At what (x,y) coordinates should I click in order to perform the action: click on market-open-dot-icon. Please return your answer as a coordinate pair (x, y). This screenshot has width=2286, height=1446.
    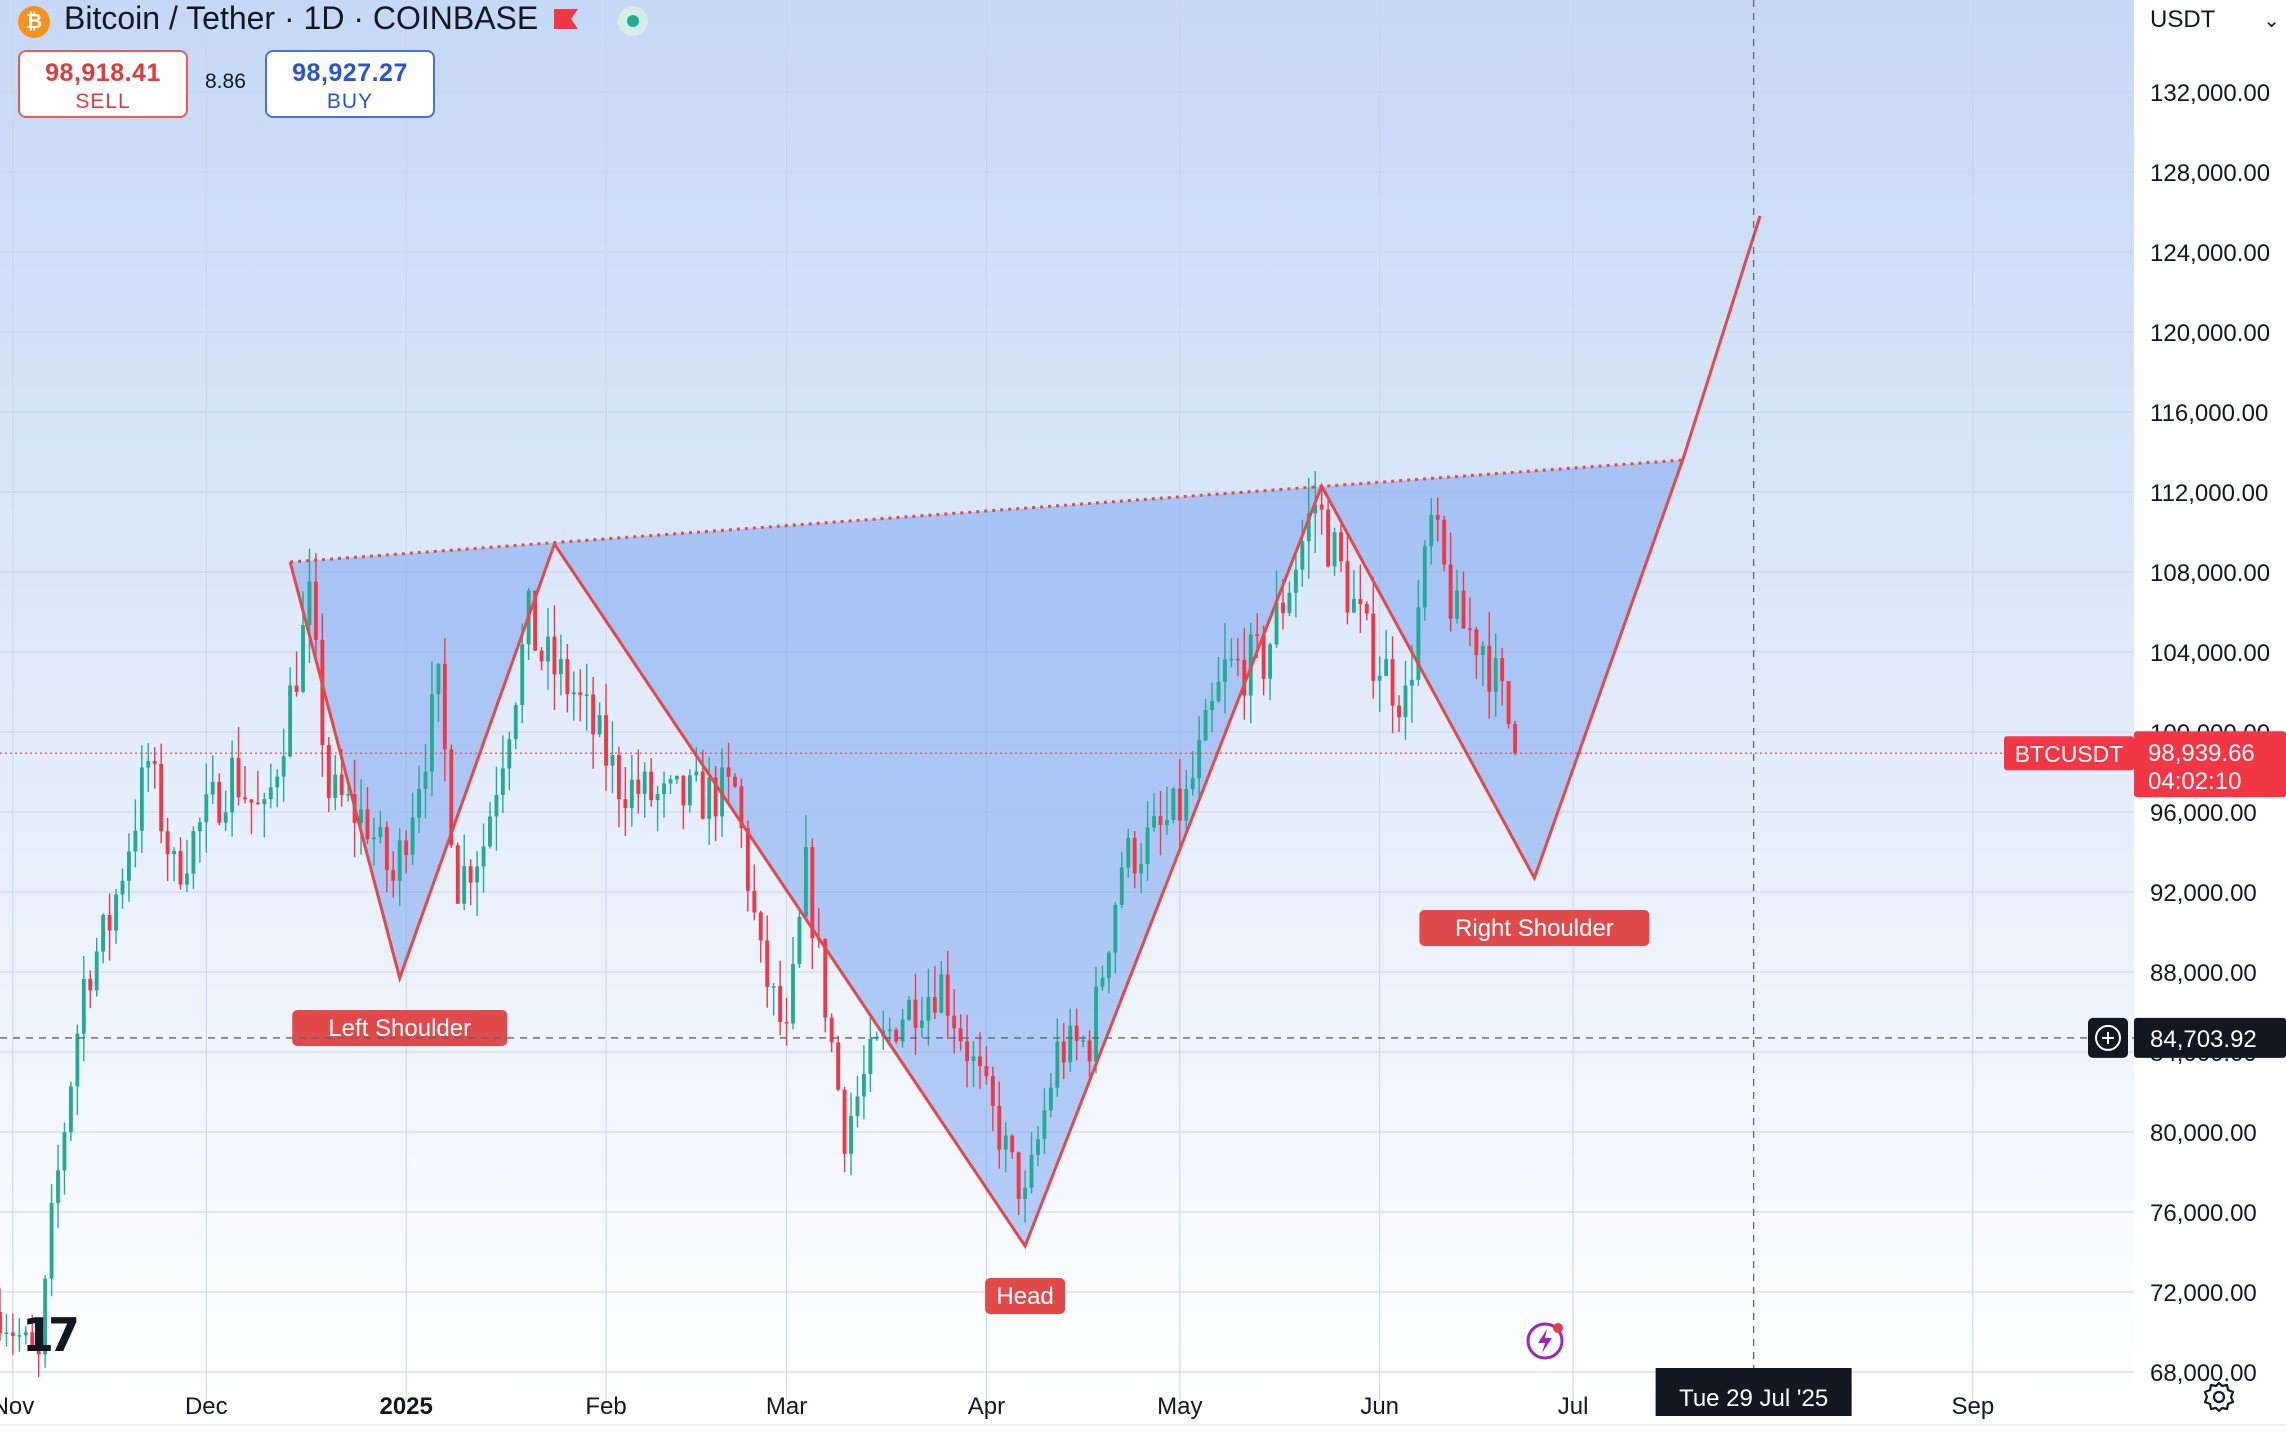
    Looking at the image, I should click on (633, 21).